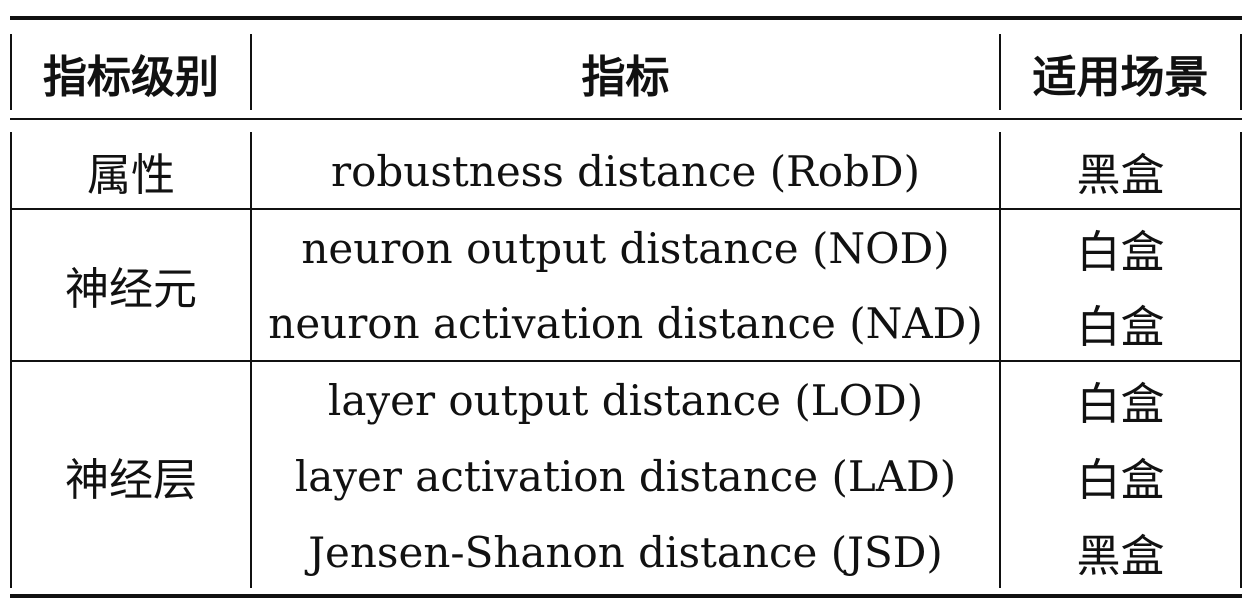  What do you see at coordinates (626, 18) in the screenshot?
I see `table-top-rule` at bounding box center [626, 18].